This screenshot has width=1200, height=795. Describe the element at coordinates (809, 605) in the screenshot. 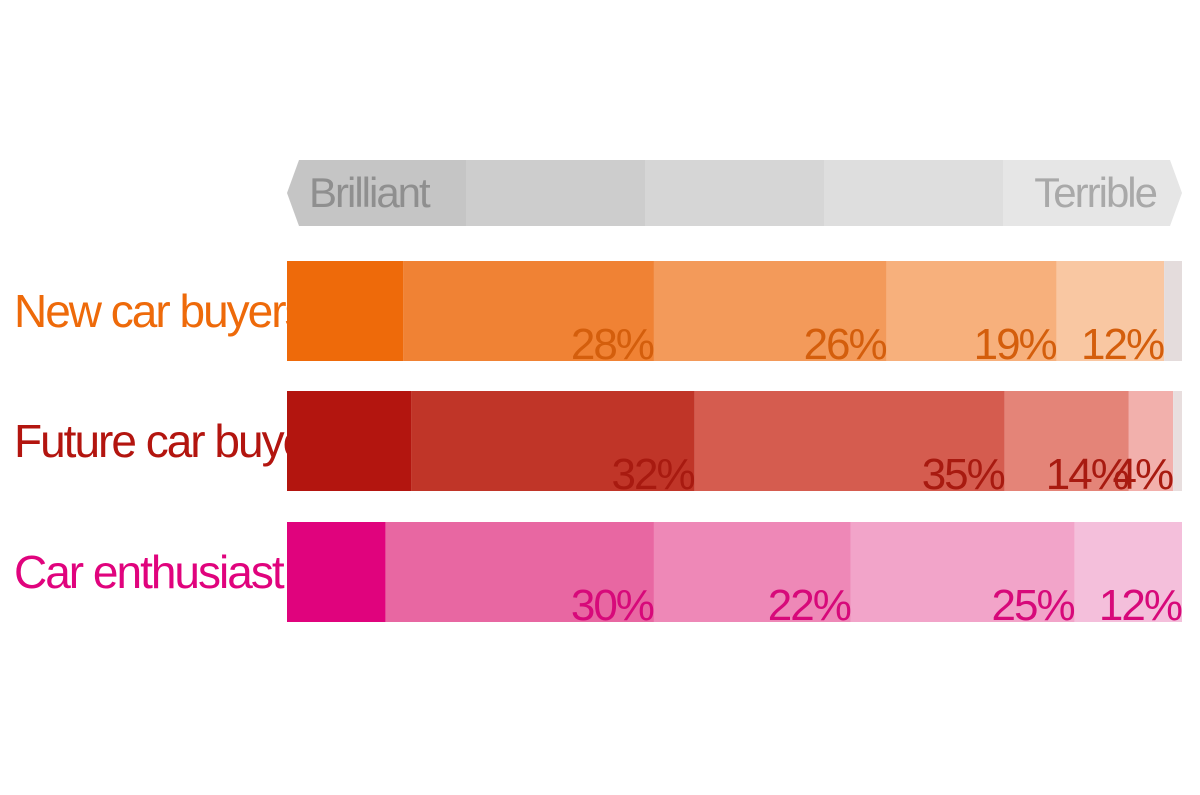

I see `data-label: 22%` at that location.